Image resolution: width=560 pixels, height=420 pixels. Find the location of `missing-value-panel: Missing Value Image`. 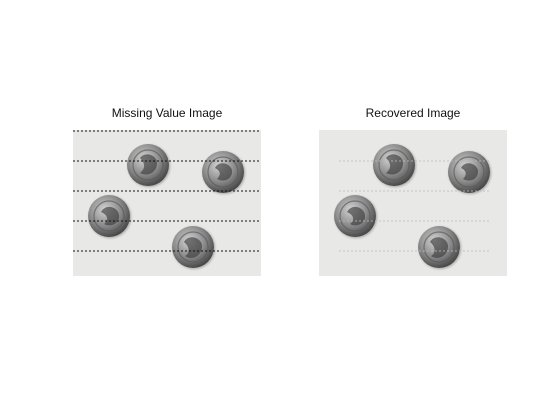

missing-value-panel: Missing Value Image is located at coordinates (167, 191).